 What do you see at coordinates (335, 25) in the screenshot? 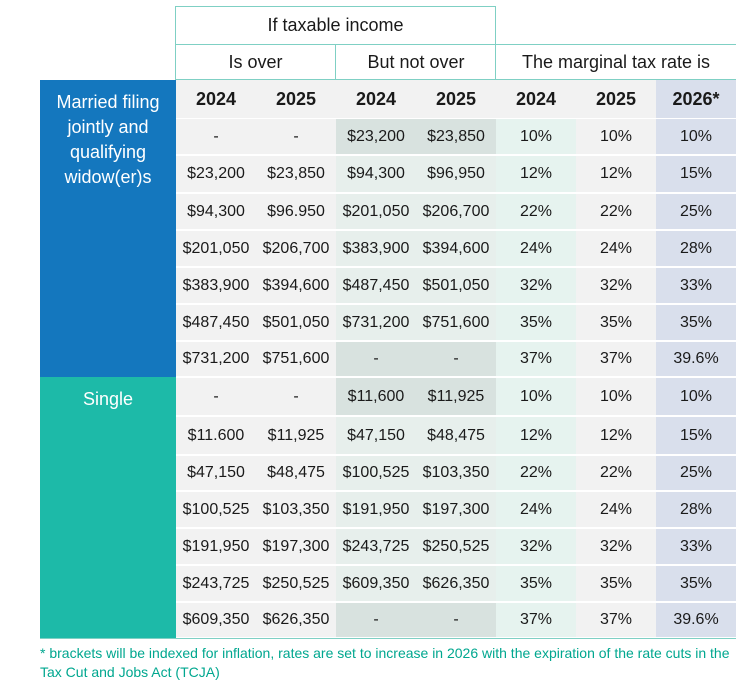
I see `header-if-taxable-income: If taxable income` at bounding box center [335, 25].